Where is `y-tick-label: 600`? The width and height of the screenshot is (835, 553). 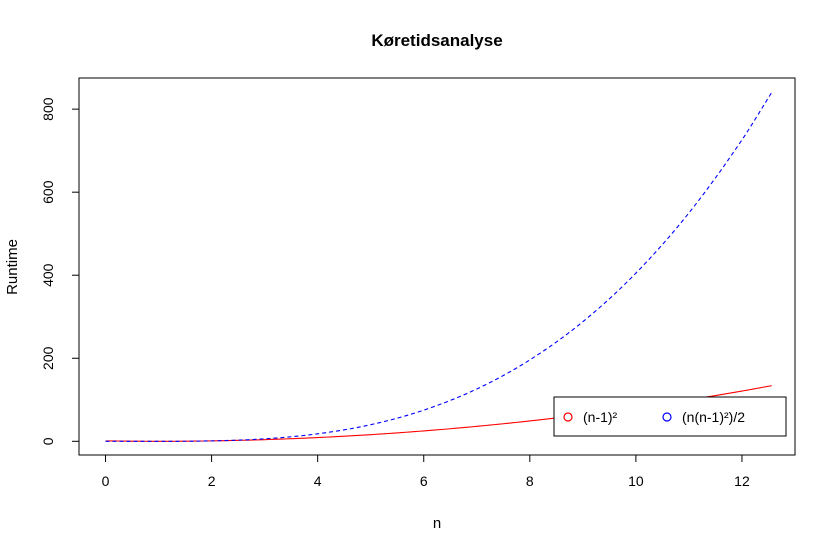
y-tick-label: 600 is located at coordinates (48, 192).